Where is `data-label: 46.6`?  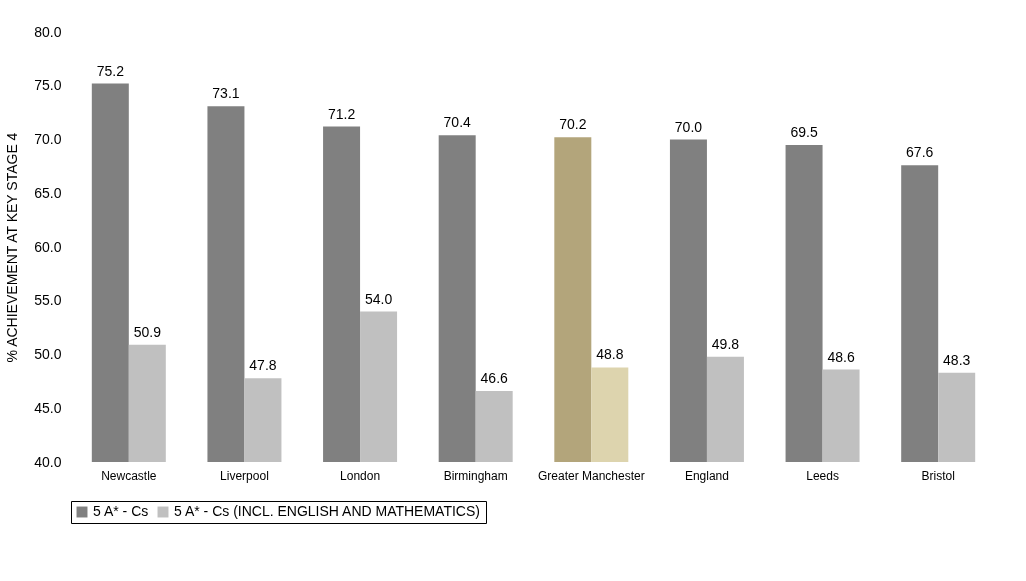
data-label: 46.6 is located at coordinates (494, 378).